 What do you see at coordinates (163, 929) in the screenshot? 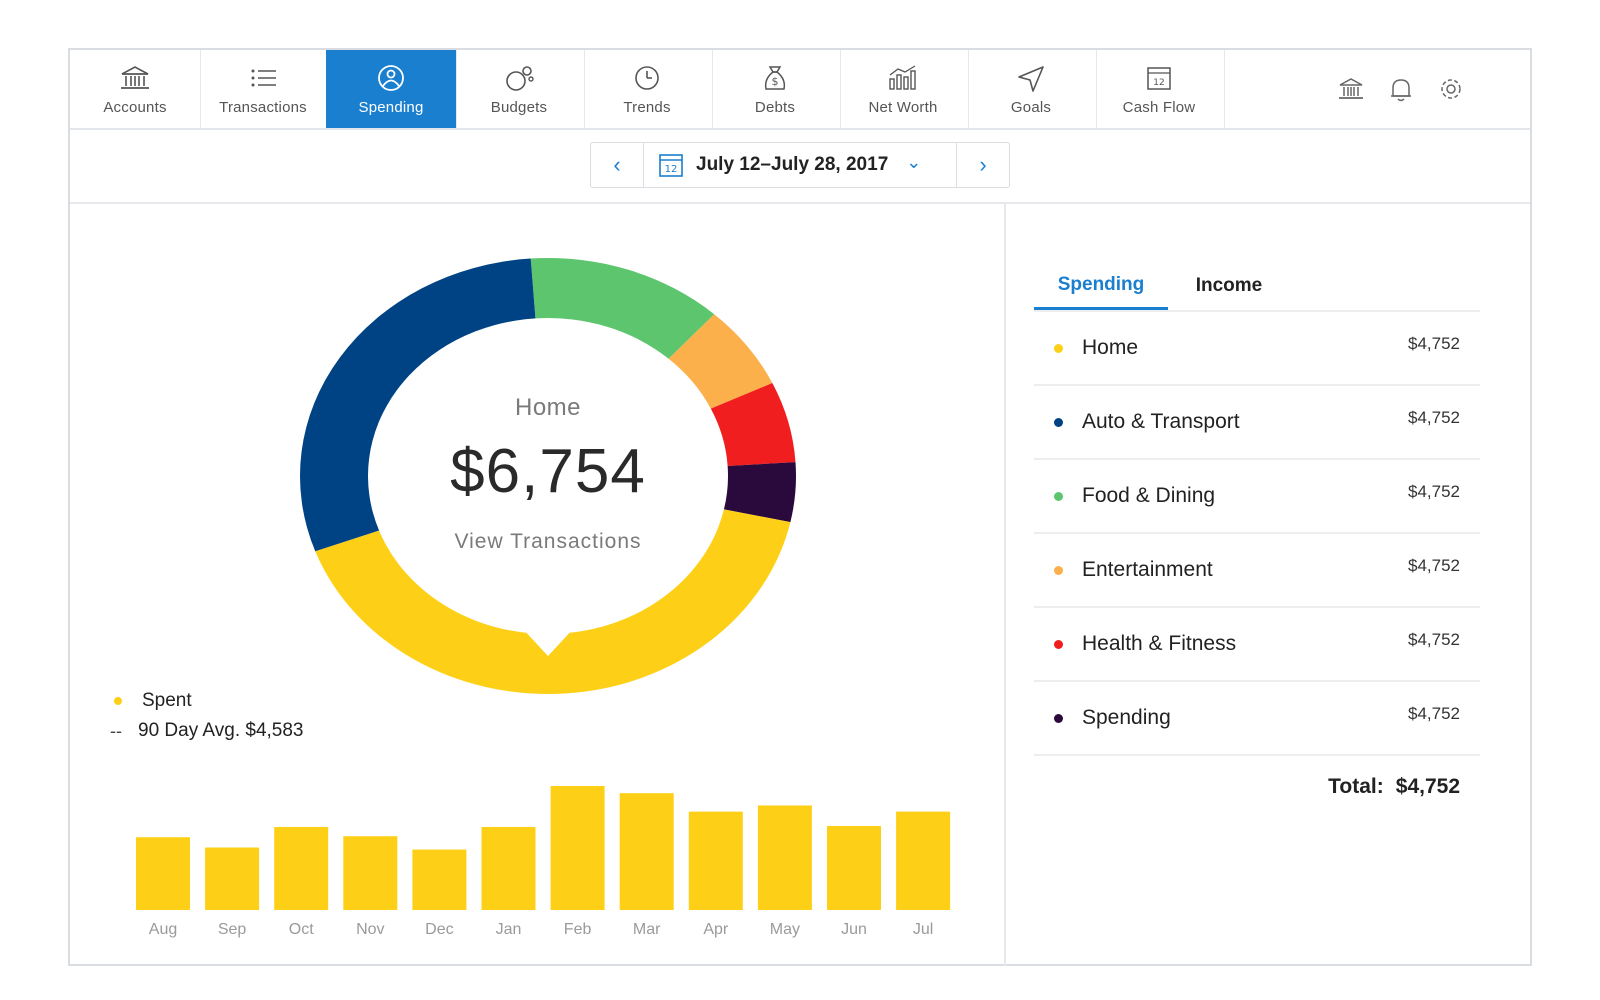
I see `x-tick-label: Aug` at bounding box center [163, 929].